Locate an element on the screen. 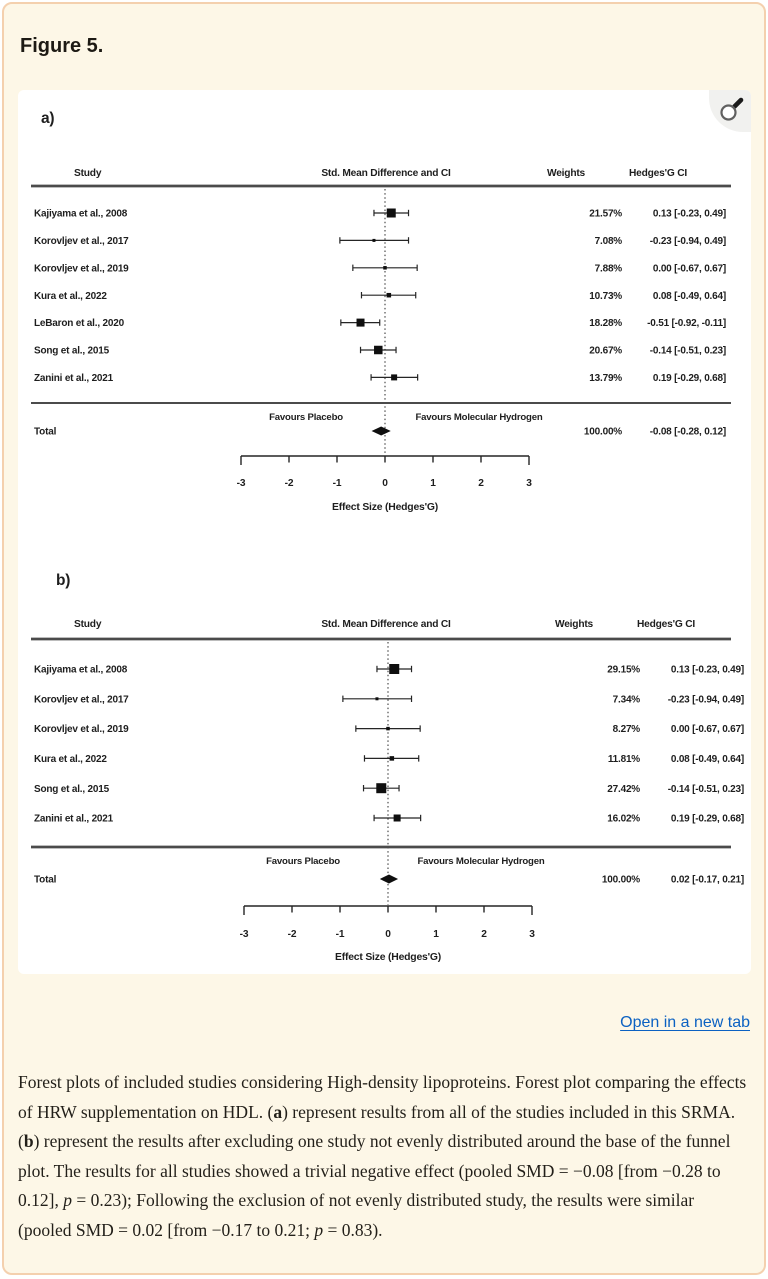  caption-bold-text: a is located at coordinates (278, 1111).